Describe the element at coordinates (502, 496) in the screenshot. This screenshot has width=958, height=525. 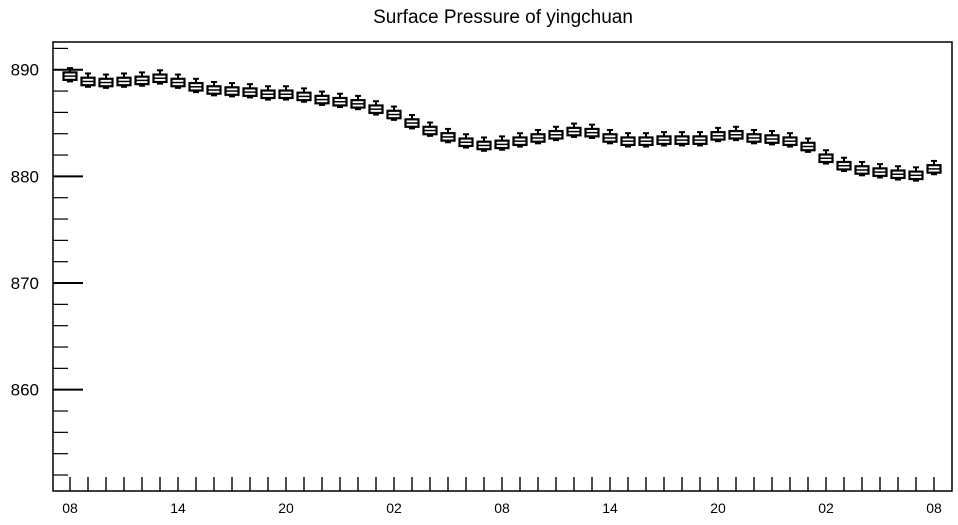
I see `x-axis: 08 14 20 02 08 14 20 02 08` at that location.